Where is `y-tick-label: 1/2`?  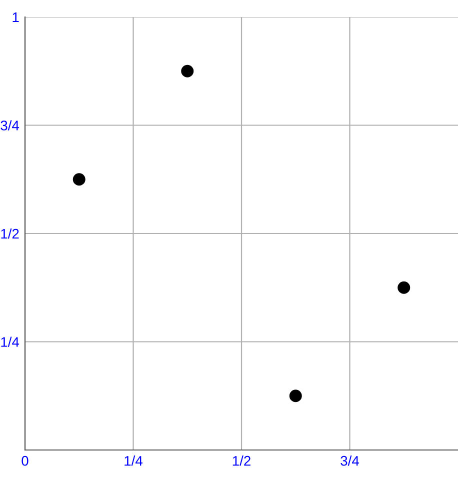 y-tick-label: 1/2 is located at coordinates (10, 233).